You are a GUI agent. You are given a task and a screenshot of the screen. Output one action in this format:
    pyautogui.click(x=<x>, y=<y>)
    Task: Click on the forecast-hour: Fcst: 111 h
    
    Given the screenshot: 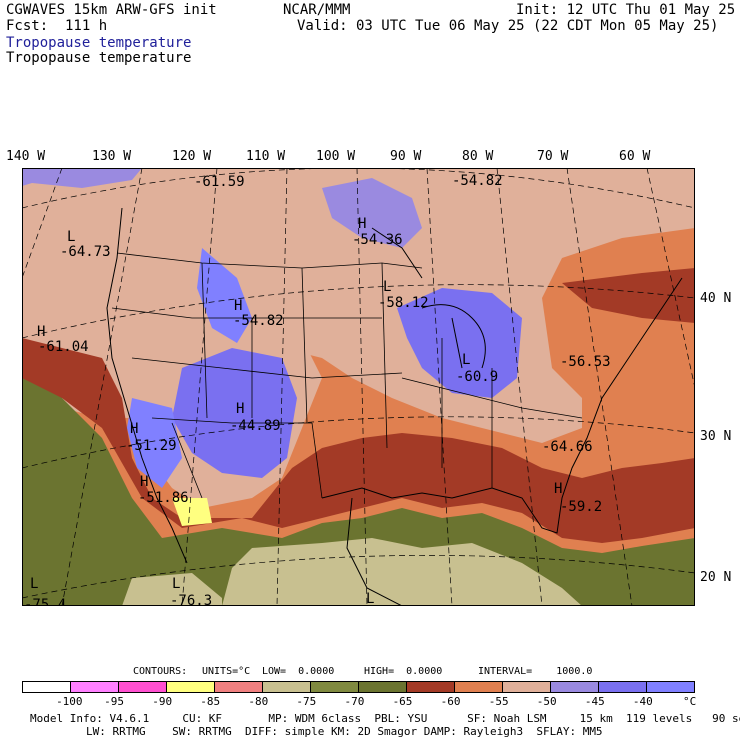 What is the action you would take?
    pyautogui.click(x=57, y=26)
    